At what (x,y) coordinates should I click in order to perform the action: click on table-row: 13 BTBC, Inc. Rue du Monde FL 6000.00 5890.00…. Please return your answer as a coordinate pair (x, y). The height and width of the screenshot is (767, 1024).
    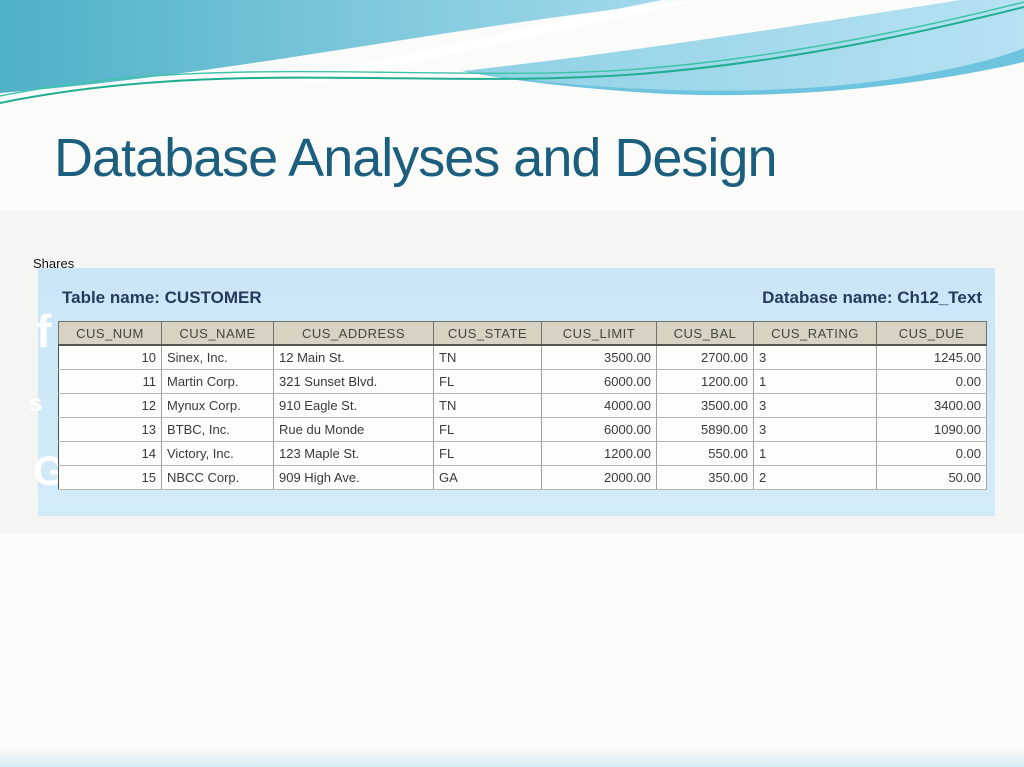
    Looking at the image, I should click on (522, 429).